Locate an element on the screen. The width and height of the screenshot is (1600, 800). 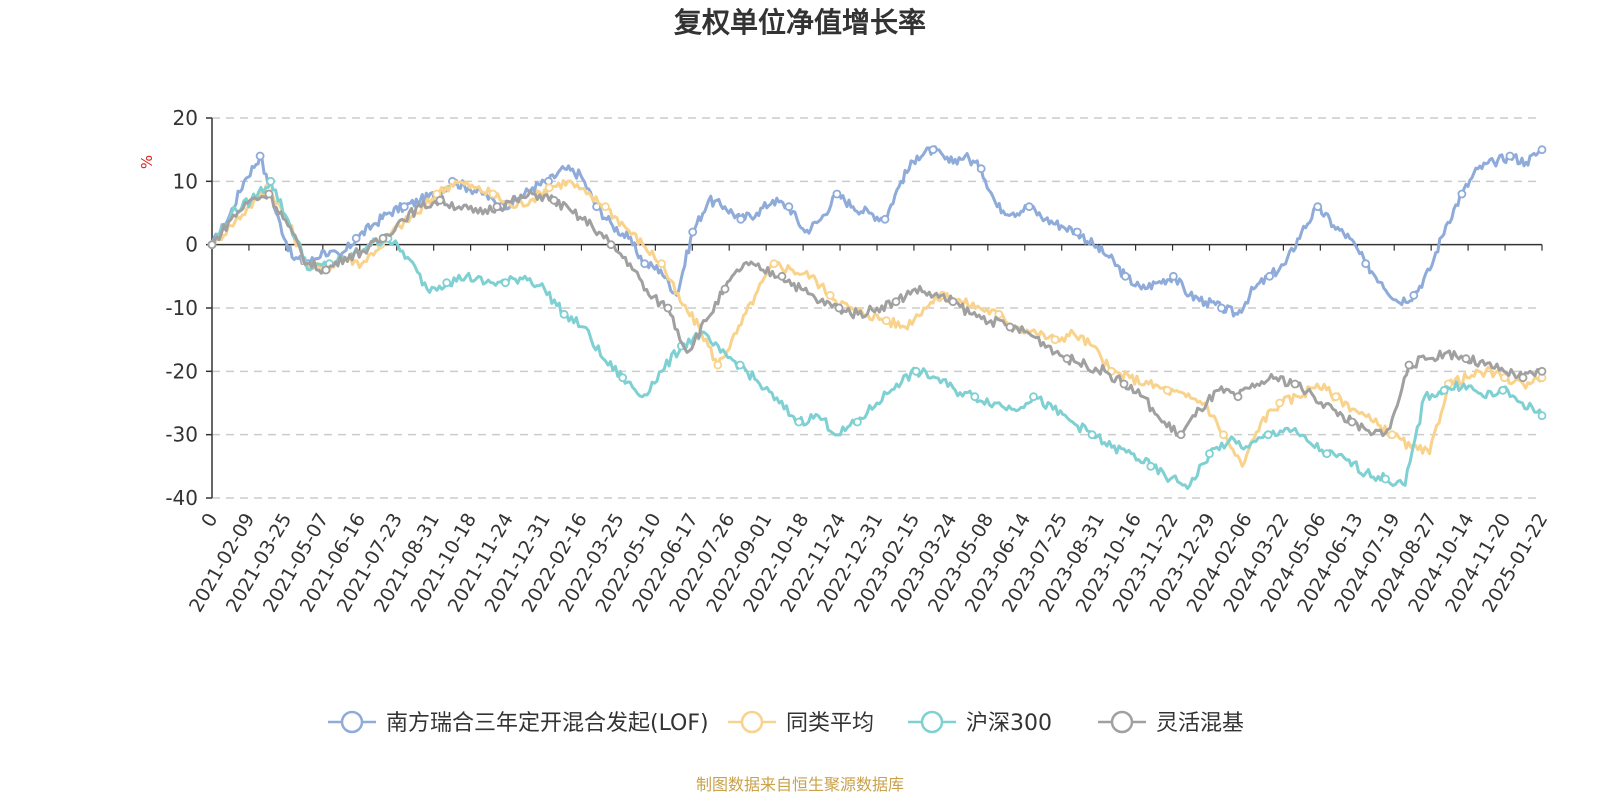
x-tick-label: 0 is located at coordinates (209, 520).